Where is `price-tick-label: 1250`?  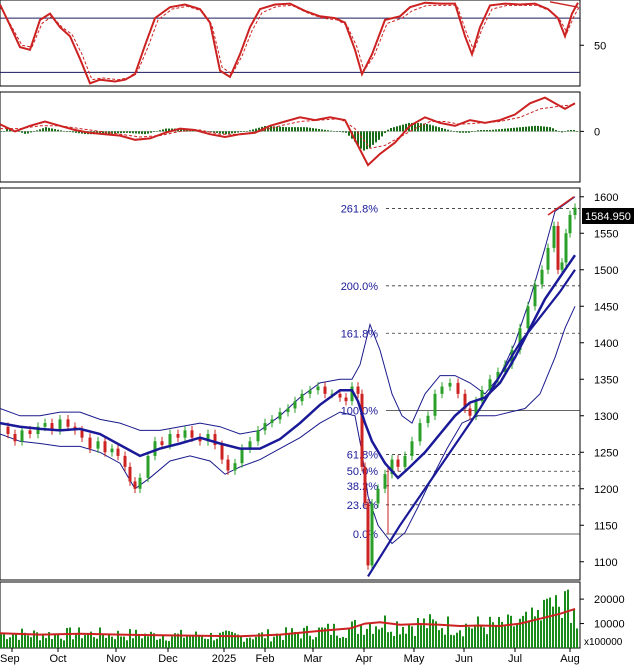 price-tick-label: 1250 is located at coordinates (606, 453).